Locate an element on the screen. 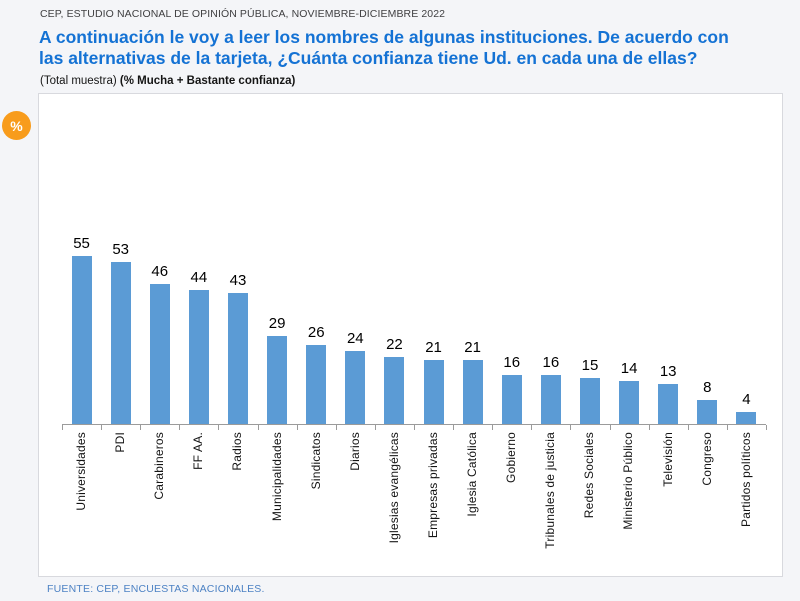 This screenshot has height=601, width=800. bar-column-12: 16 is located at coordinates (511, 389).